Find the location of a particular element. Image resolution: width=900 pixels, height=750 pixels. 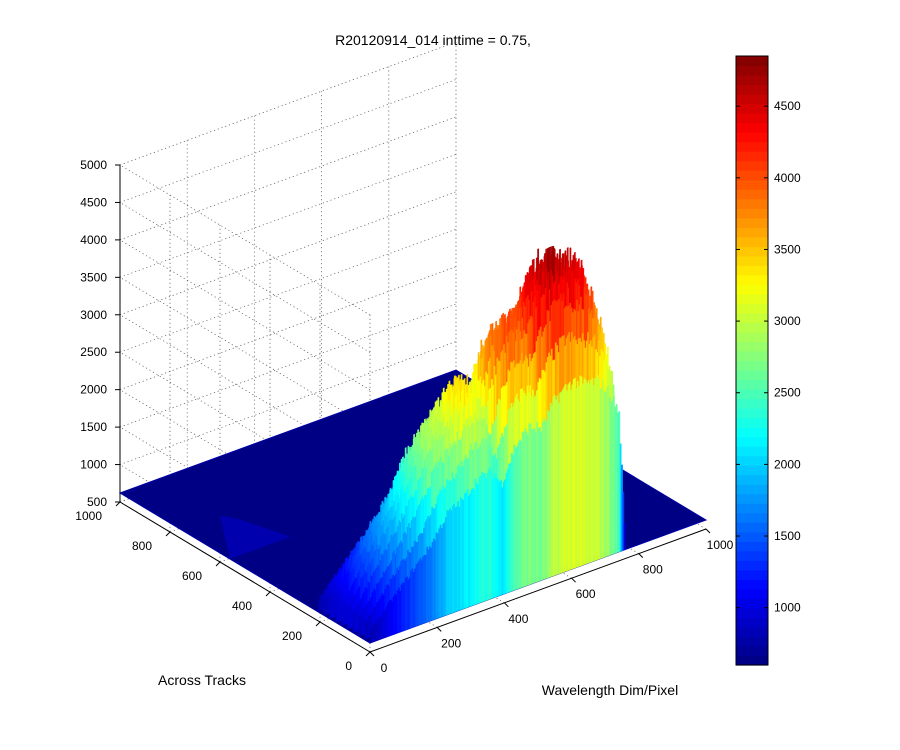

z-tick-label: 1500 is located at coordinates (93, 427).